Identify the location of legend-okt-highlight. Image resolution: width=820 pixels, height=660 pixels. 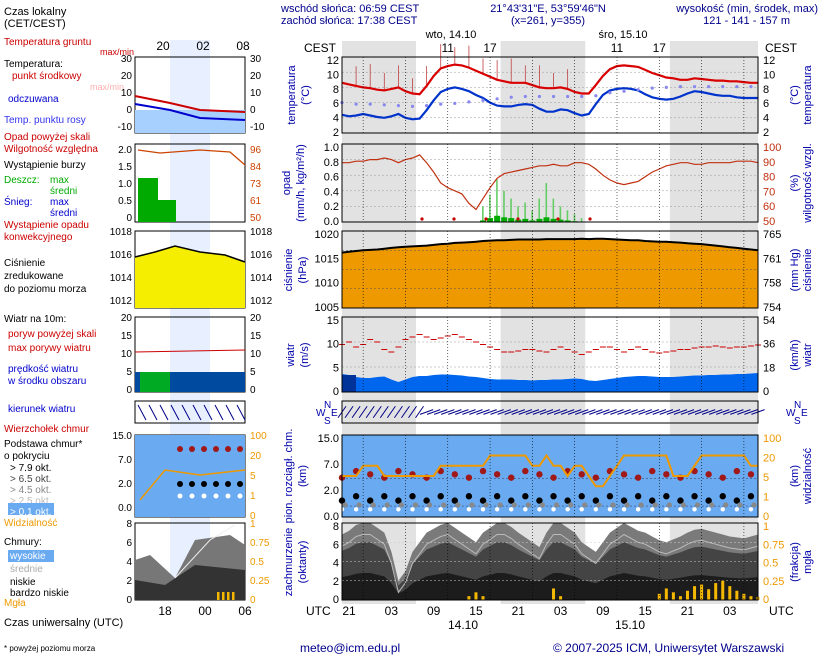
(31, 509).